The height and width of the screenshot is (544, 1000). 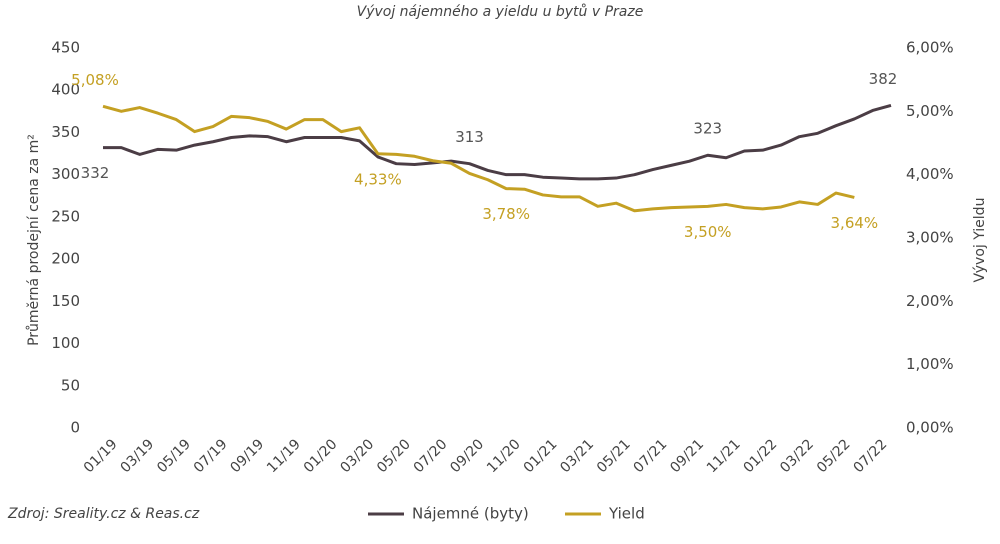 I want to click on x-tick-label: 07/20, so click(x=431, y=456).